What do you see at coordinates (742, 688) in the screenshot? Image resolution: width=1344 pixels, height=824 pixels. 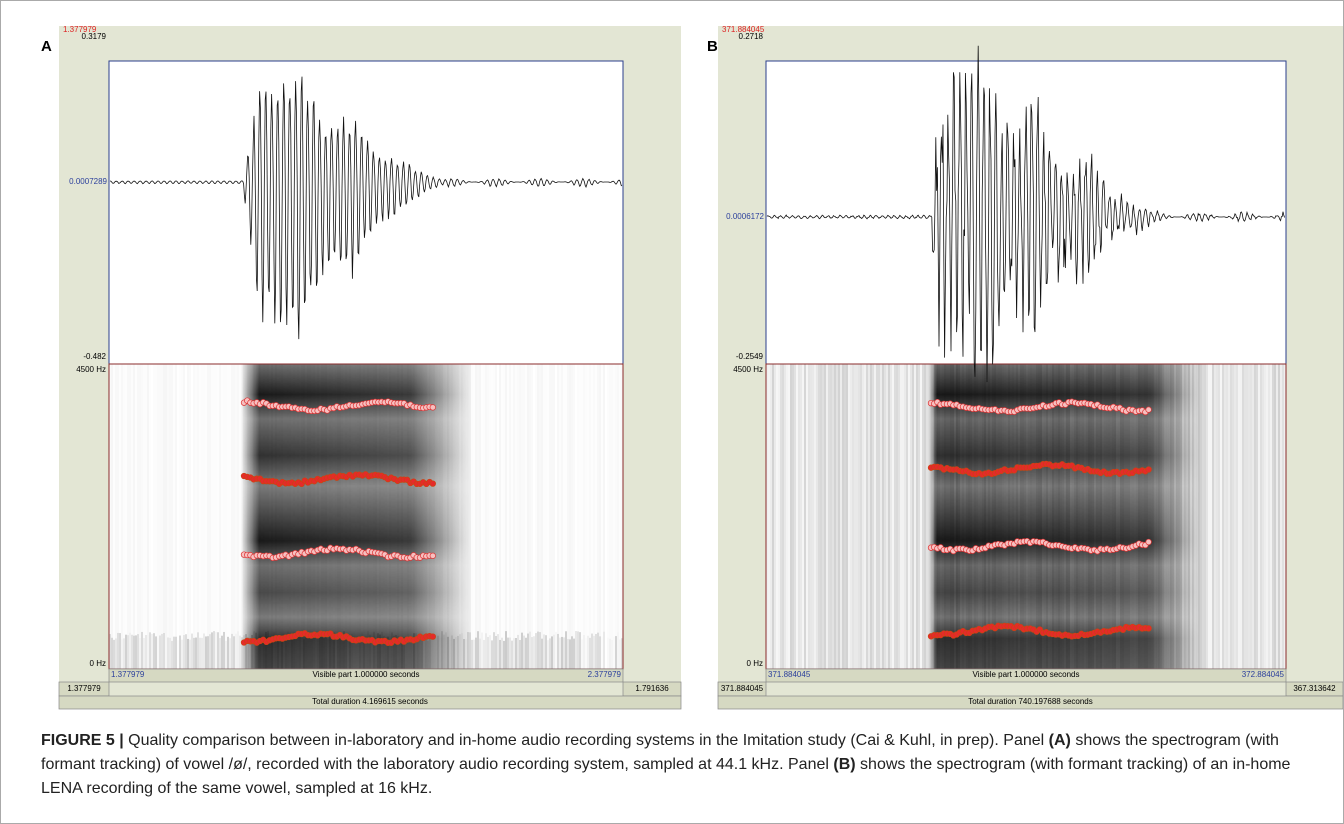 I see `window-start: 371.884045` at bounding box center [742, 688].